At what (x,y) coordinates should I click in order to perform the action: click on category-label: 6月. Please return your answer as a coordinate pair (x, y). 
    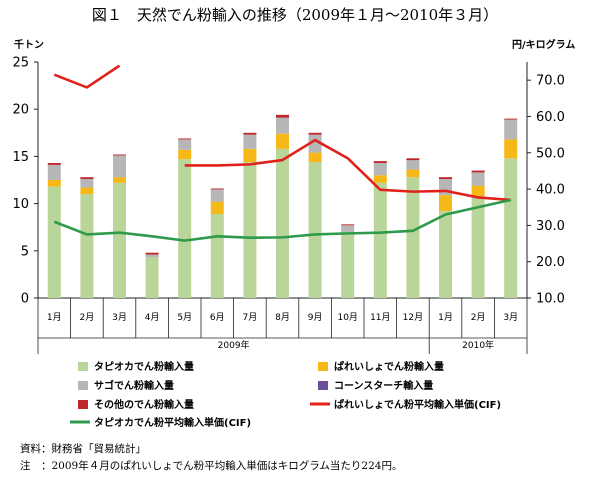
    Looking at the image, I should click on (217, 317).